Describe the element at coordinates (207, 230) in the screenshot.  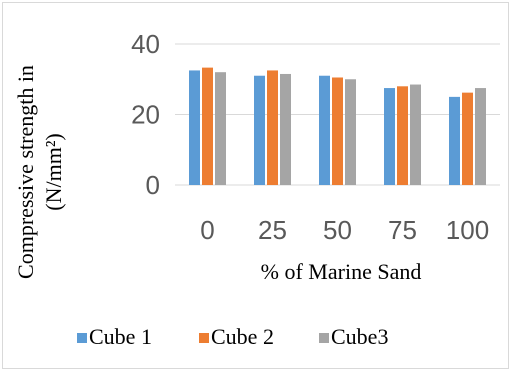
I see `x-tick-label: 0` at that location.